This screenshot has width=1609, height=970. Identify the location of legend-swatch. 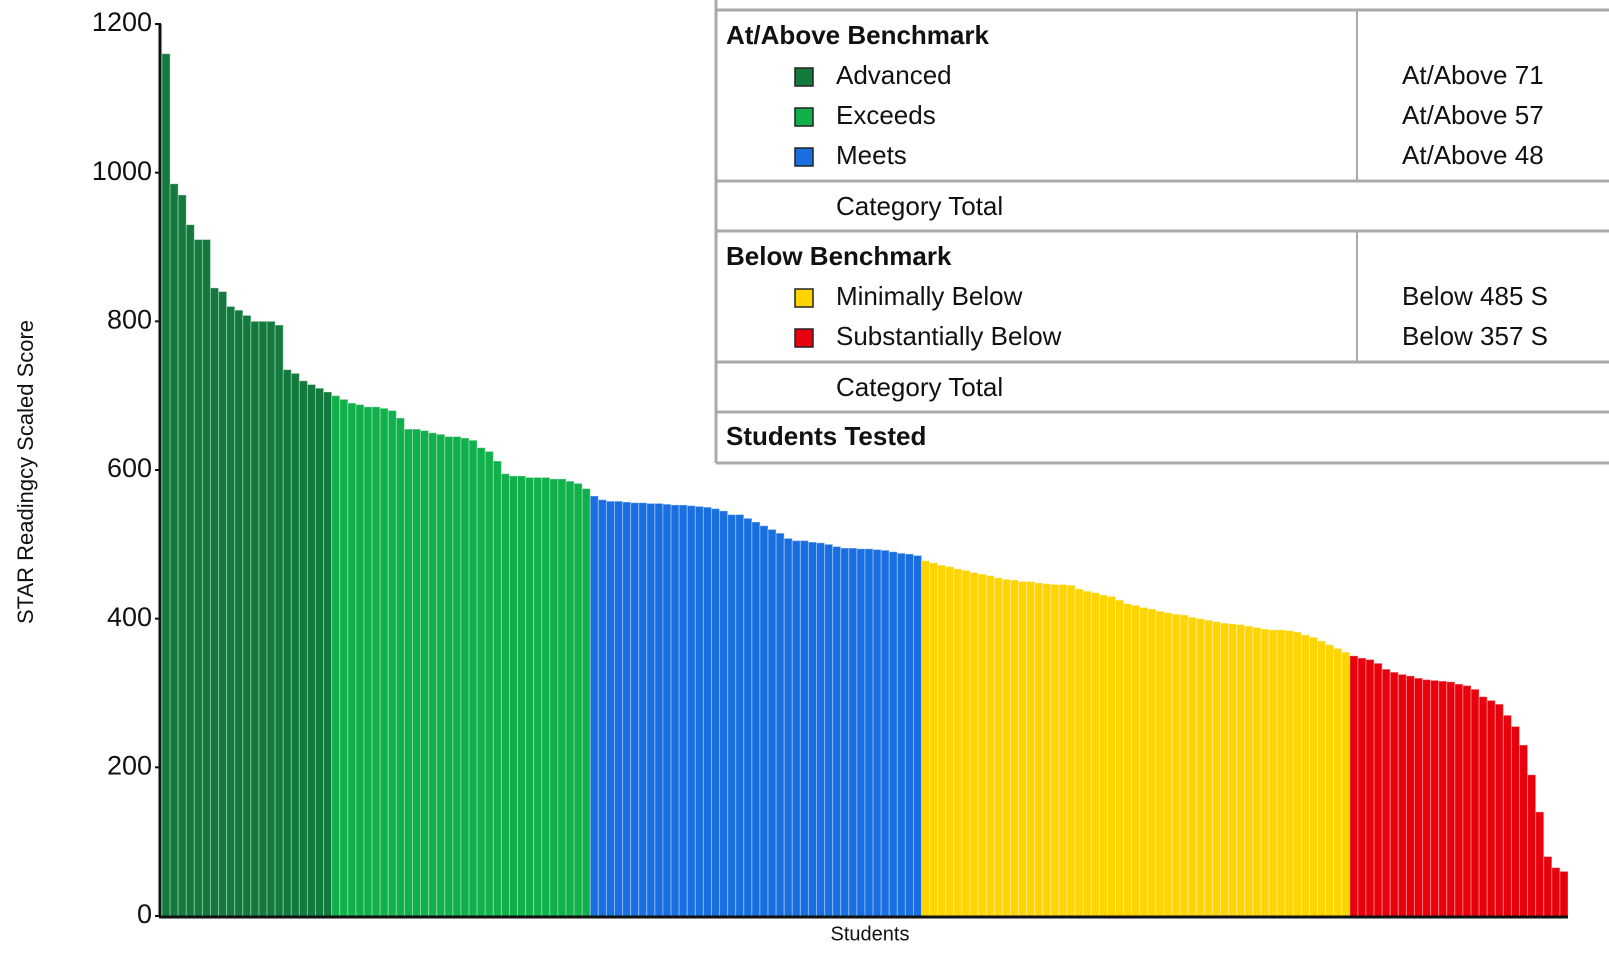
(804, 338).